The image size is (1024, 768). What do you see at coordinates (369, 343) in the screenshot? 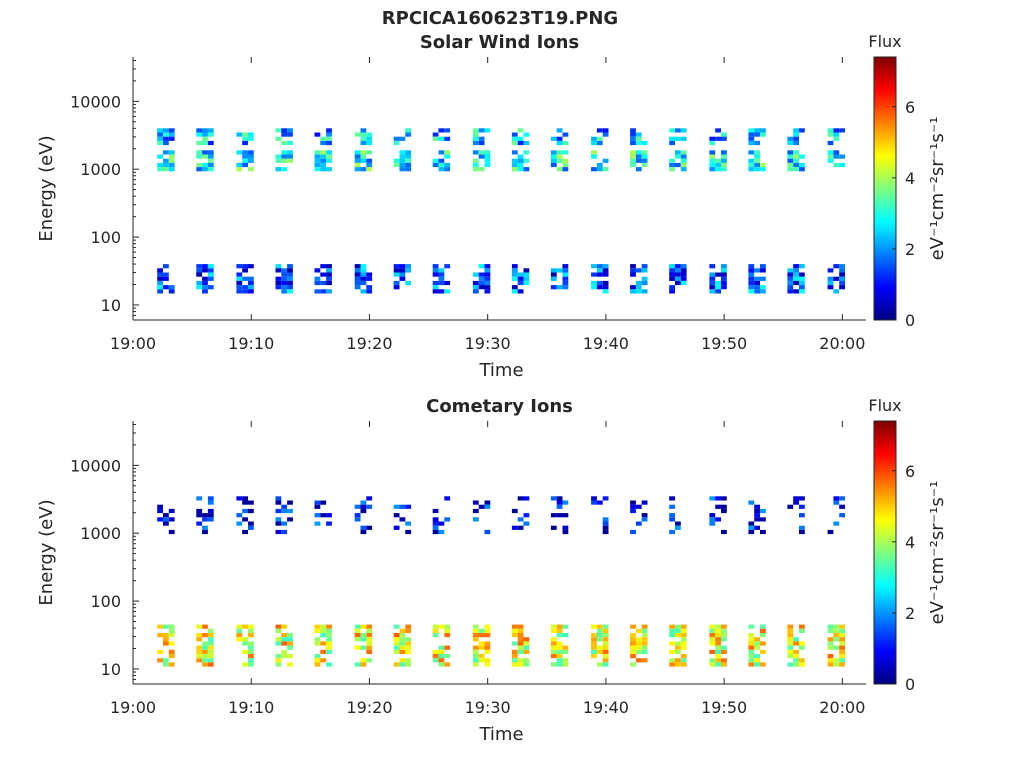
I see `x-tick-label: 19:20` at bounding box center [369, 343].